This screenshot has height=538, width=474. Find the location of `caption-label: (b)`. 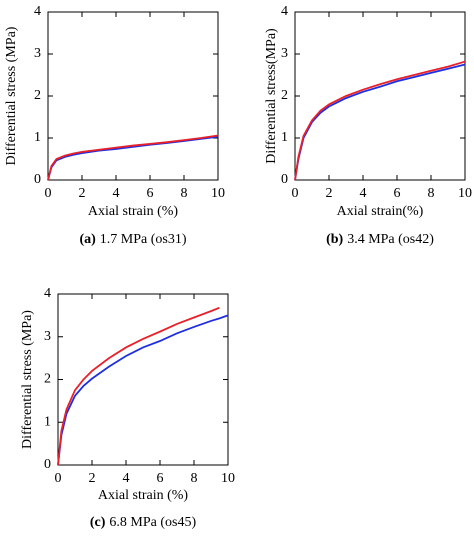

caption-label: (b) is located at coordinates (334, 239).